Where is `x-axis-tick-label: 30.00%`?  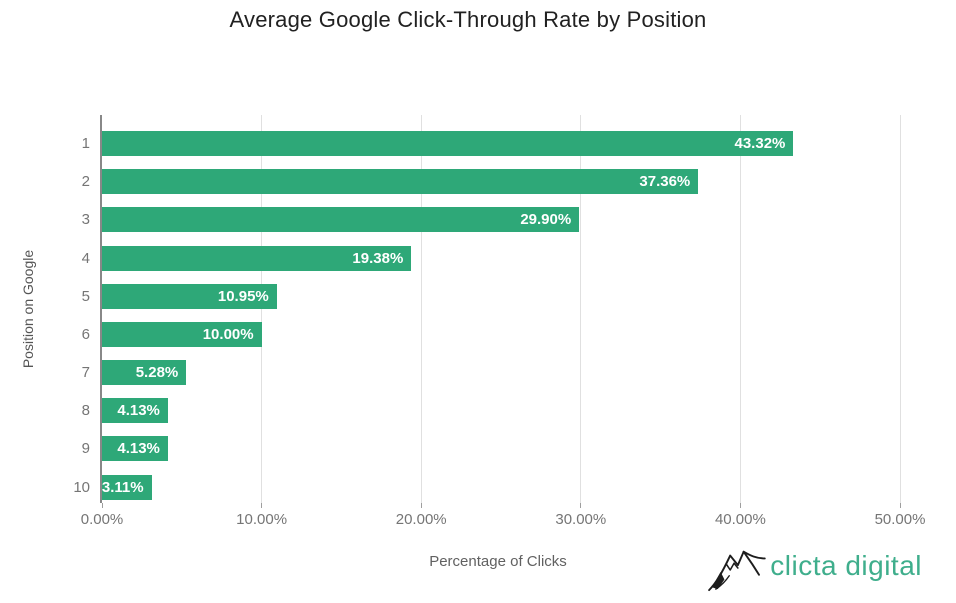 x-axis-tick-label: 30.00% is located at coordinates (581, 519).